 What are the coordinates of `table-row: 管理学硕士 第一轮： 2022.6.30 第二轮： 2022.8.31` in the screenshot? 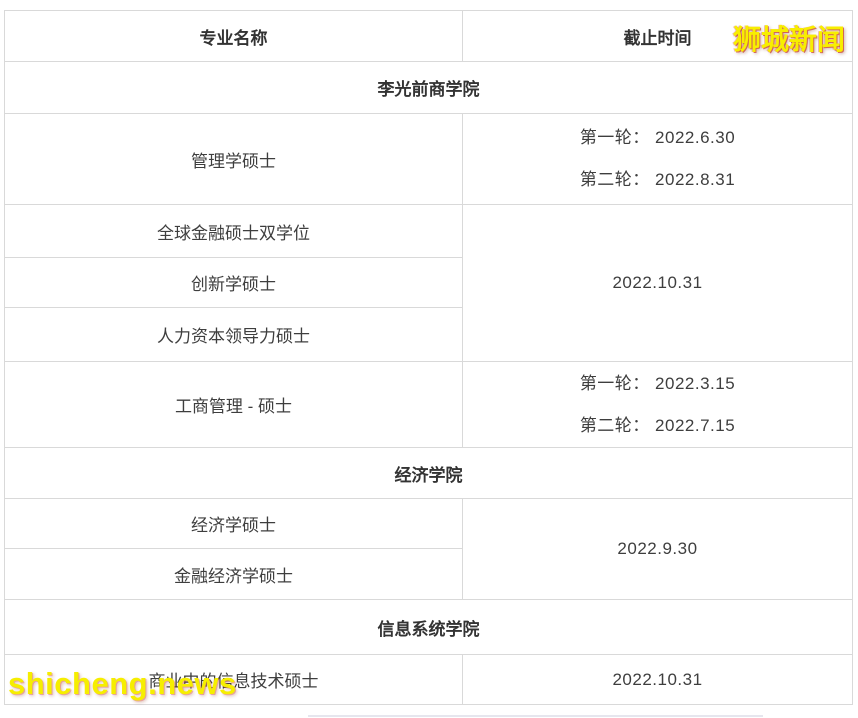 It's located at (428, 159).